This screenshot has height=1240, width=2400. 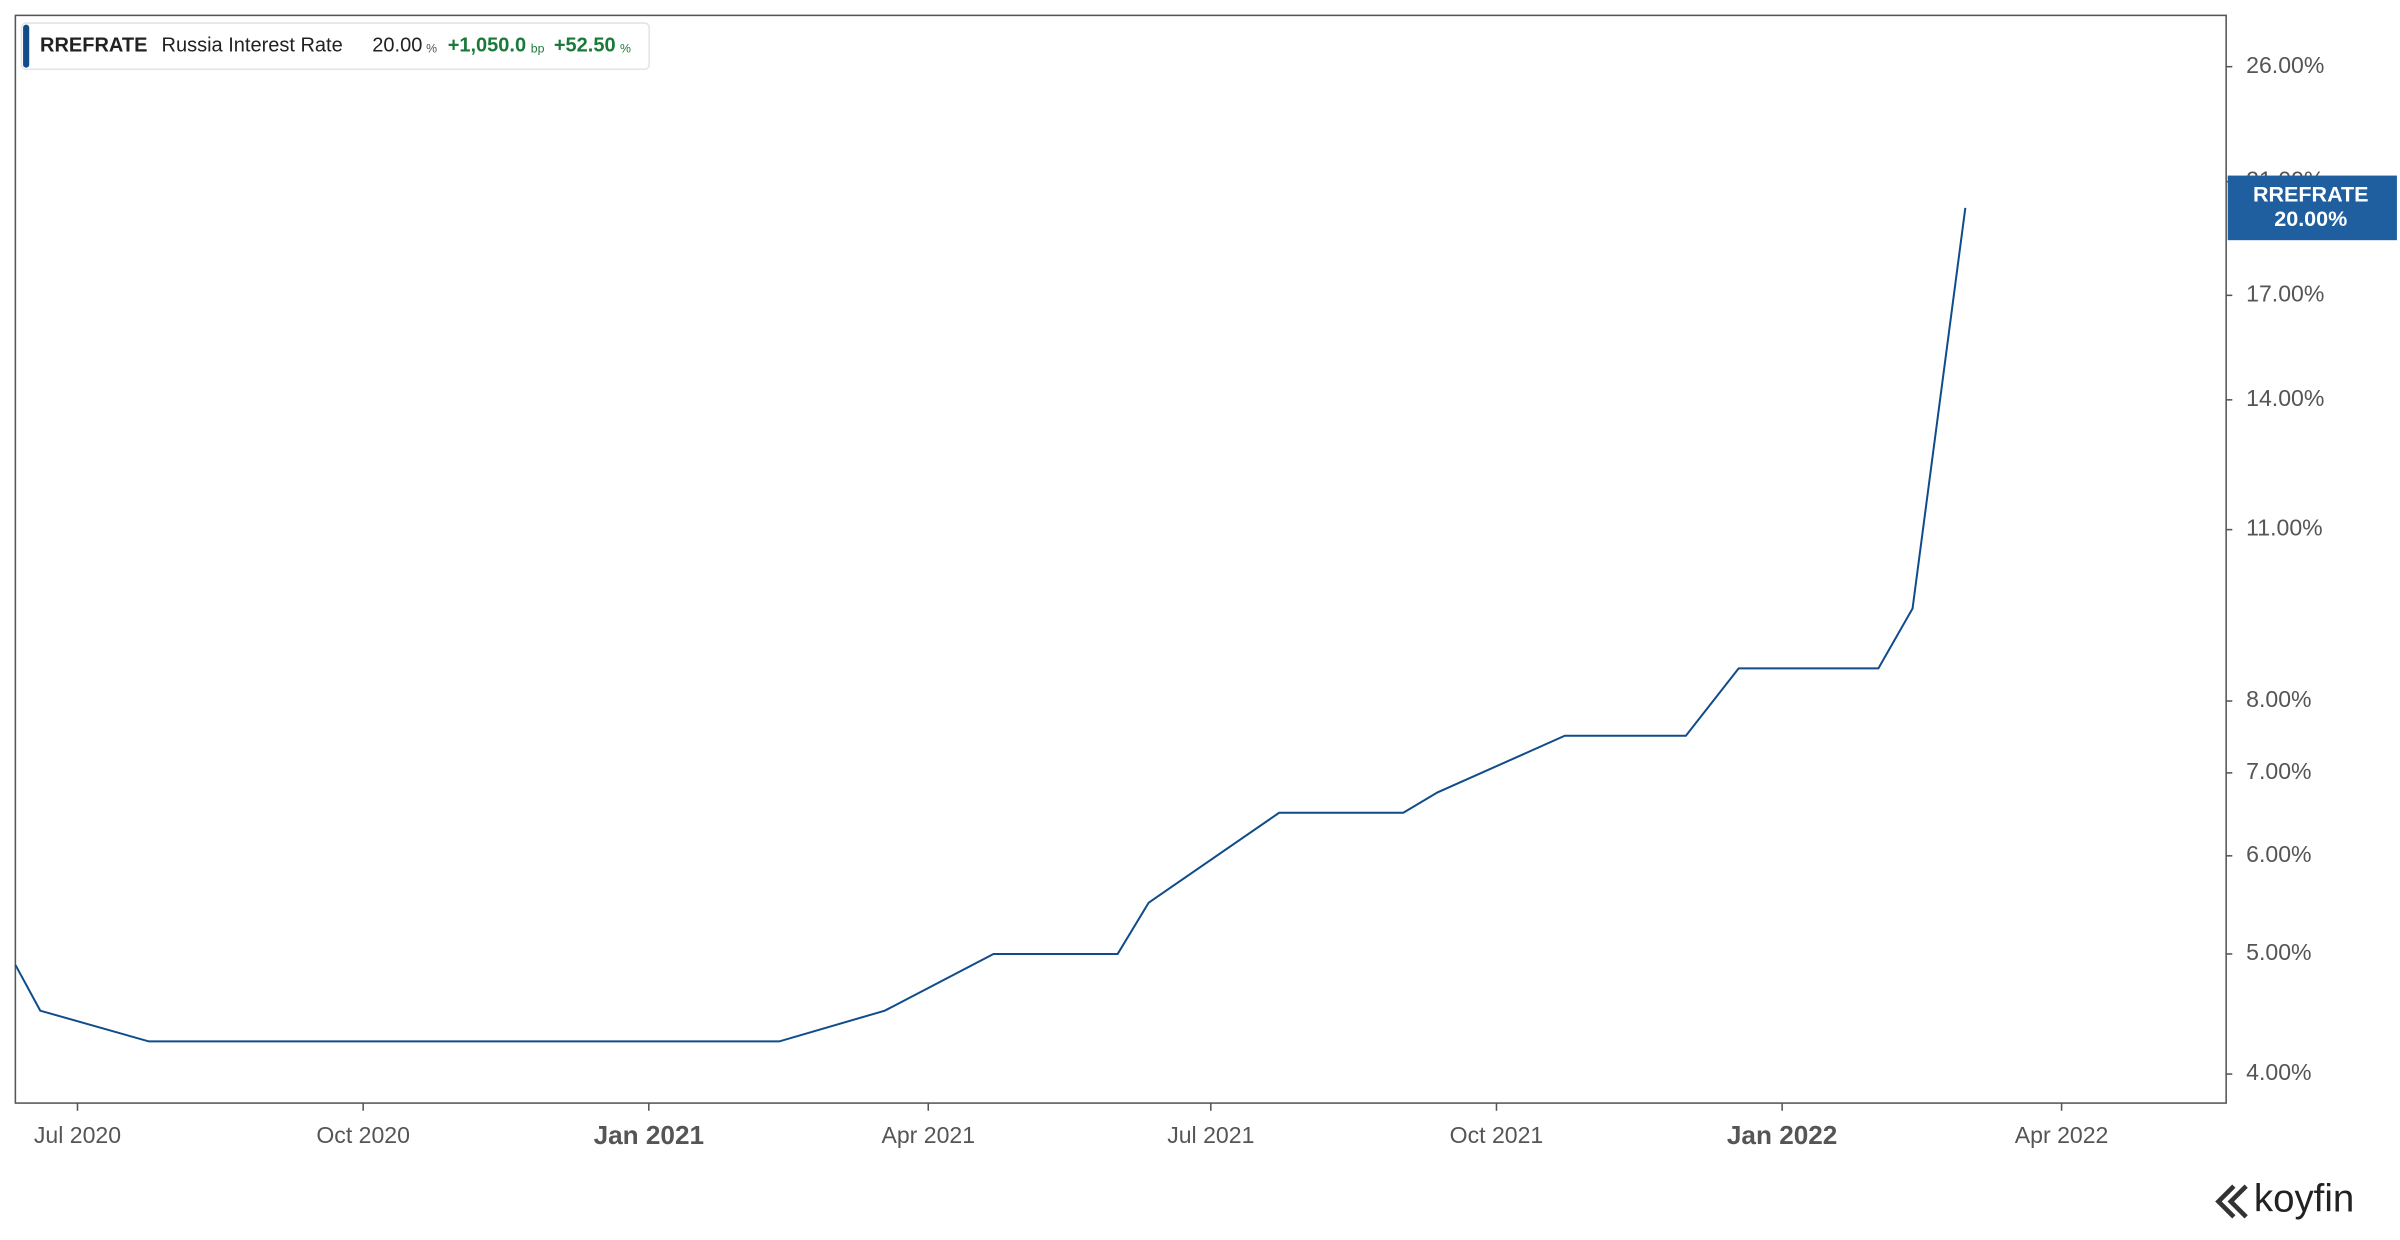 What do you see at coordinates (2284, 528) in the screenshot?
I see `y-tick-label: 11.00%` at bounding box center [2284, 528].